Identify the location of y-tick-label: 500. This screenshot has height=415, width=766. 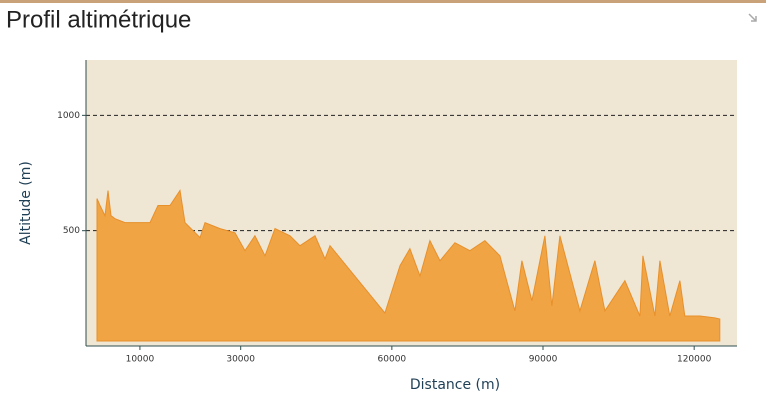
(71, 231).